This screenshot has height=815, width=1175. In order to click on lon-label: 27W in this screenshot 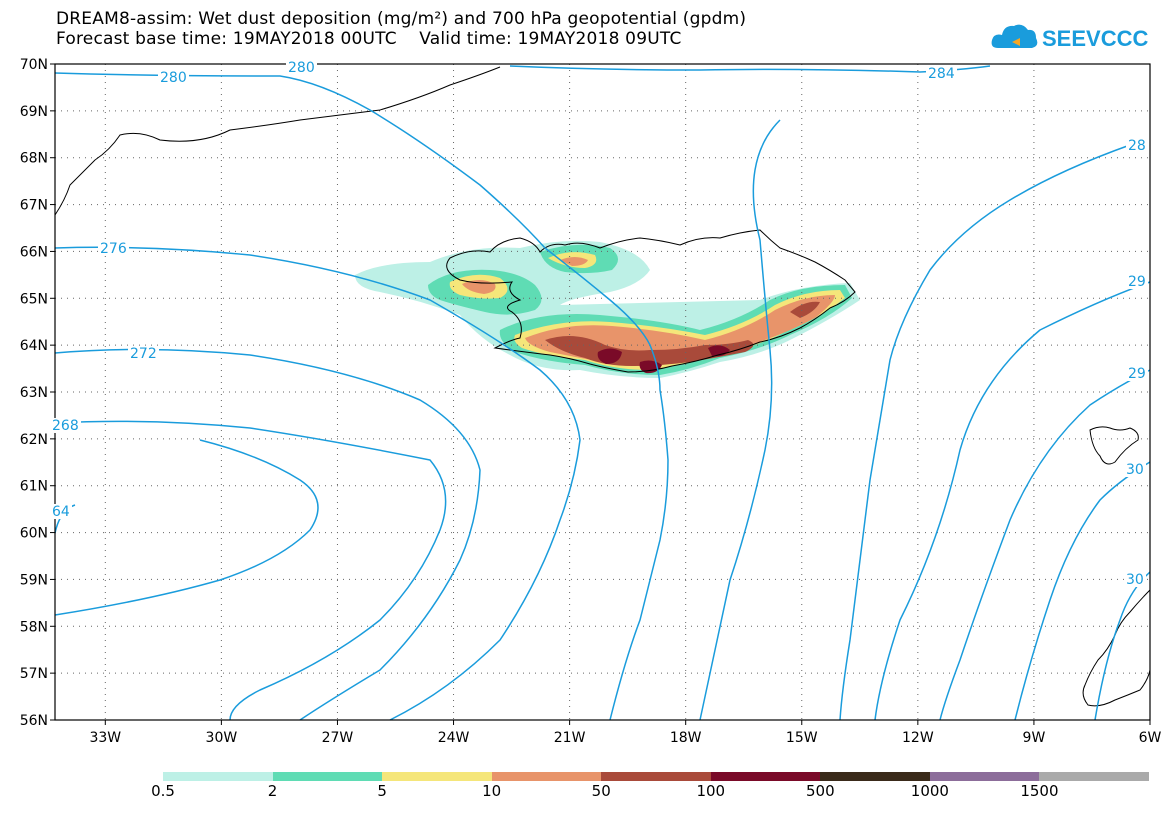, I will do `click(338, 738)`.